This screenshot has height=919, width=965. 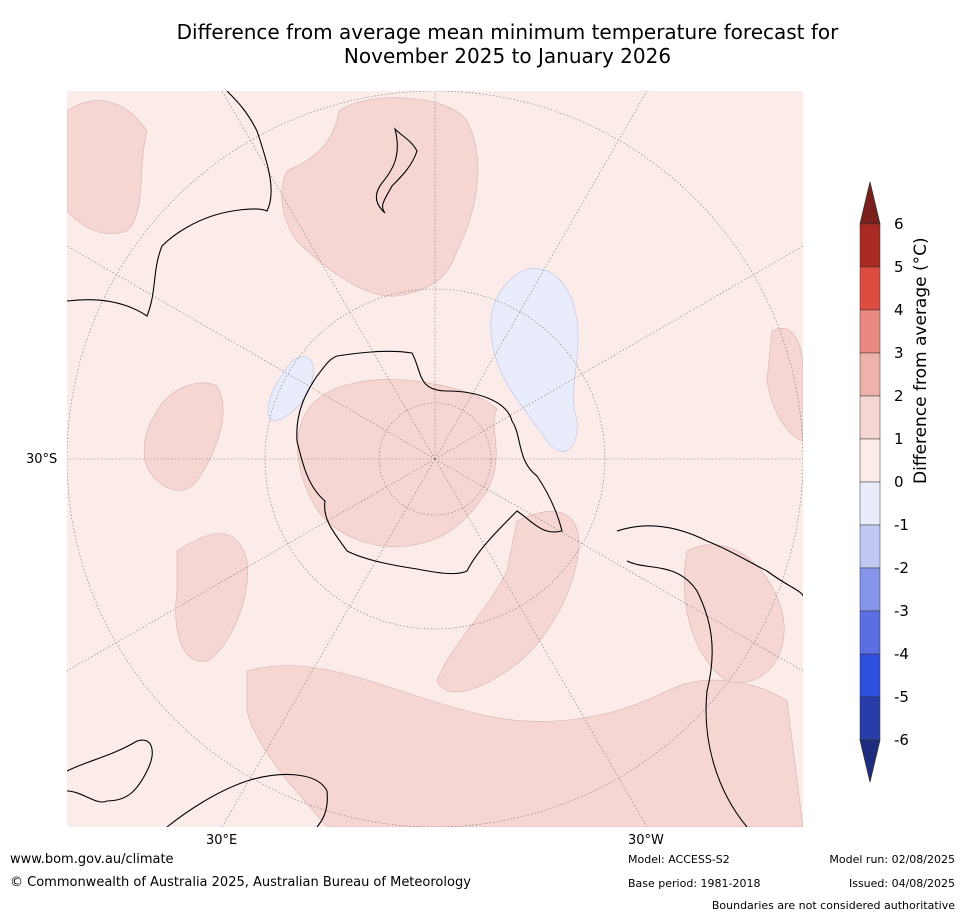 I want to click on footer-issued: Issued: 04/08/2025, so click(x=901, y=883).